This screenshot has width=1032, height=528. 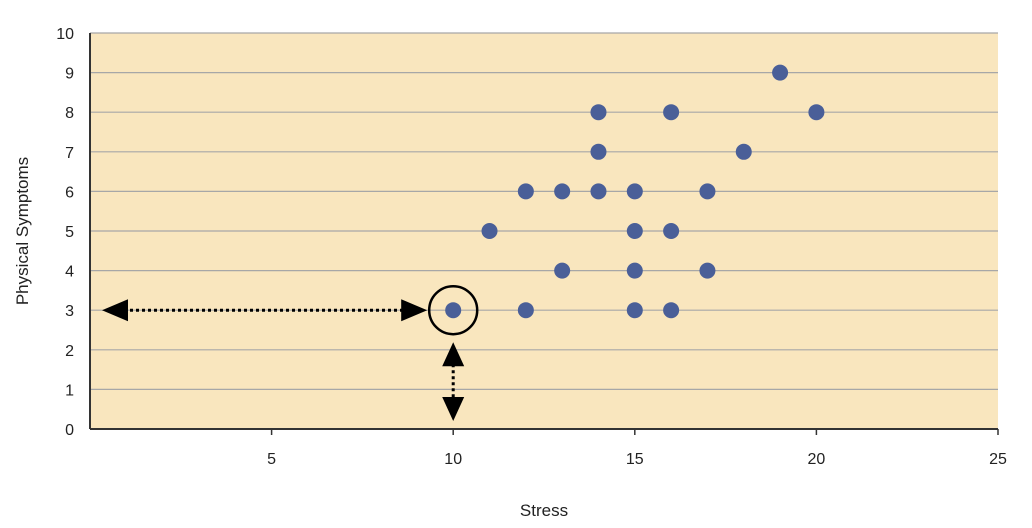 I want to click on x-axis-title: Stress, so click(x=544, y=510).